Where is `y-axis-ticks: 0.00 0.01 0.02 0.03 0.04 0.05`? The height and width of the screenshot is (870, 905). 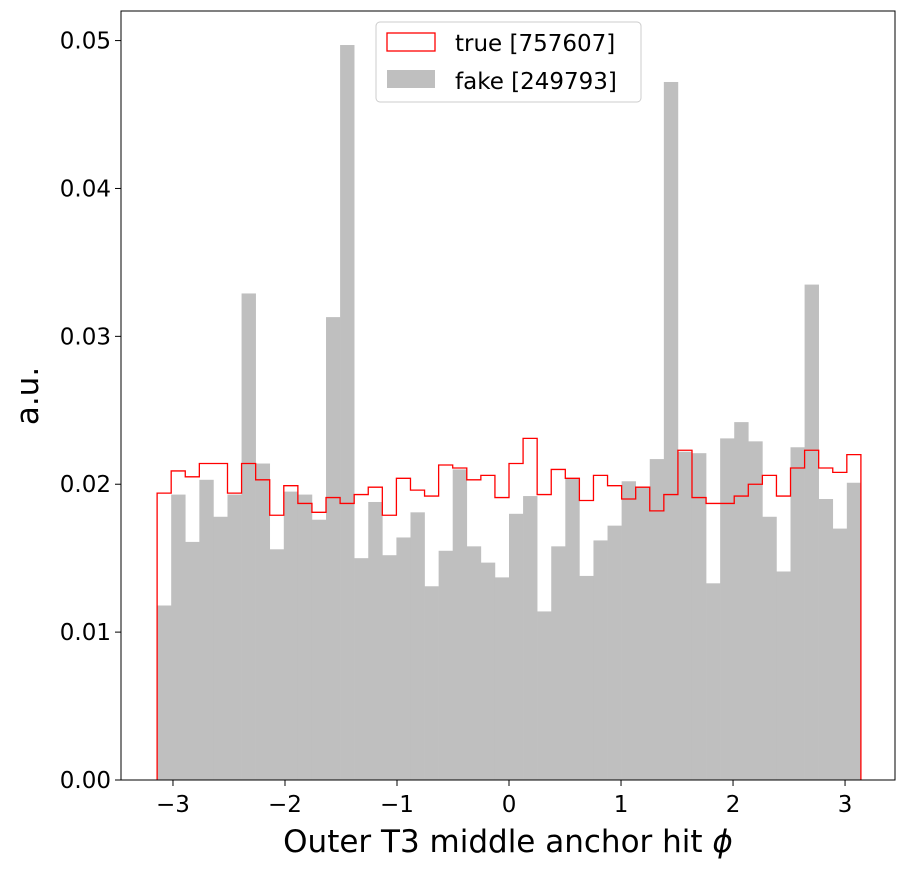
y-axis-ticks: 0.00 0.01 0.02 0.03 0.04 0.05 is located at coordinates (90, 411).